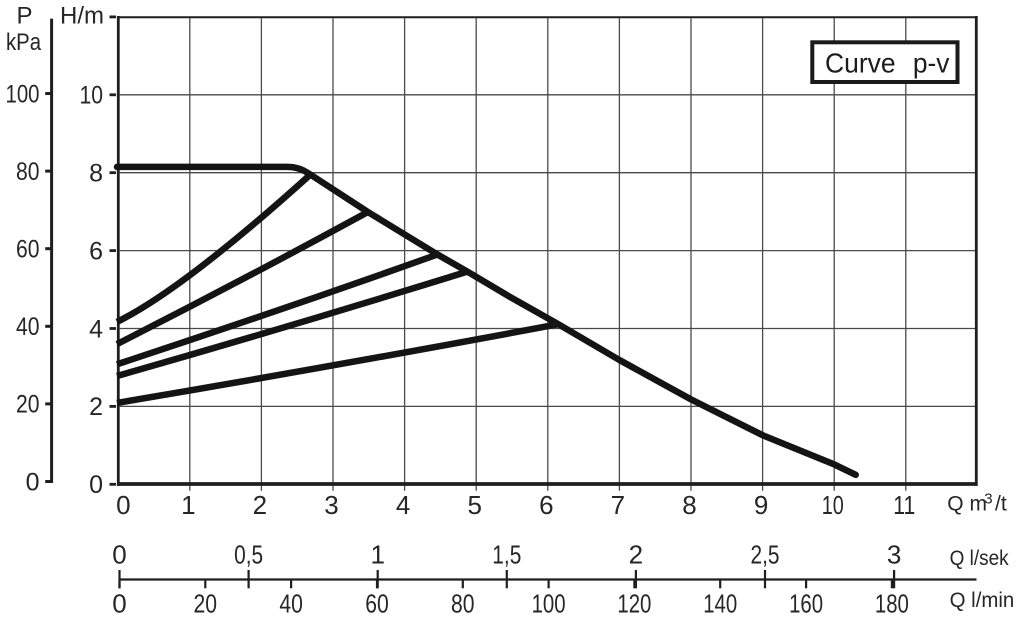 This screenshot has height=629, width=1024. I want to click on svg-text: Q m, so click(967, 504).